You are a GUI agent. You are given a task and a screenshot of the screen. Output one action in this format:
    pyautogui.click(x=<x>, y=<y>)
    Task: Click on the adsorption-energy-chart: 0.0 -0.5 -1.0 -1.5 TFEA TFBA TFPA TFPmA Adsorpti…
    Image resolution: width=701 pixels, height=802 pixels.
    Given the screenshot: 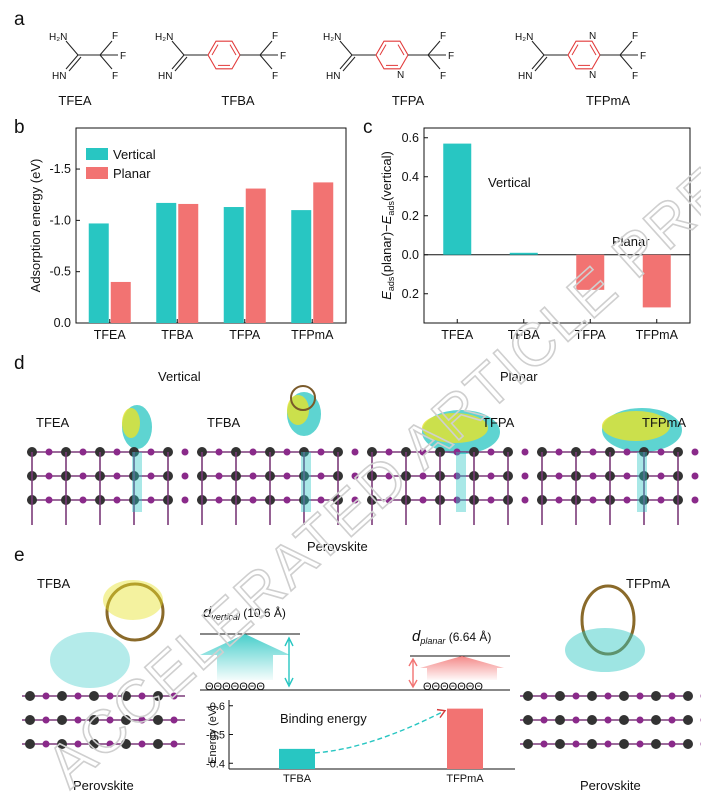 What is the action you would take?
    pyautogui.click(x=187, y=234)
    